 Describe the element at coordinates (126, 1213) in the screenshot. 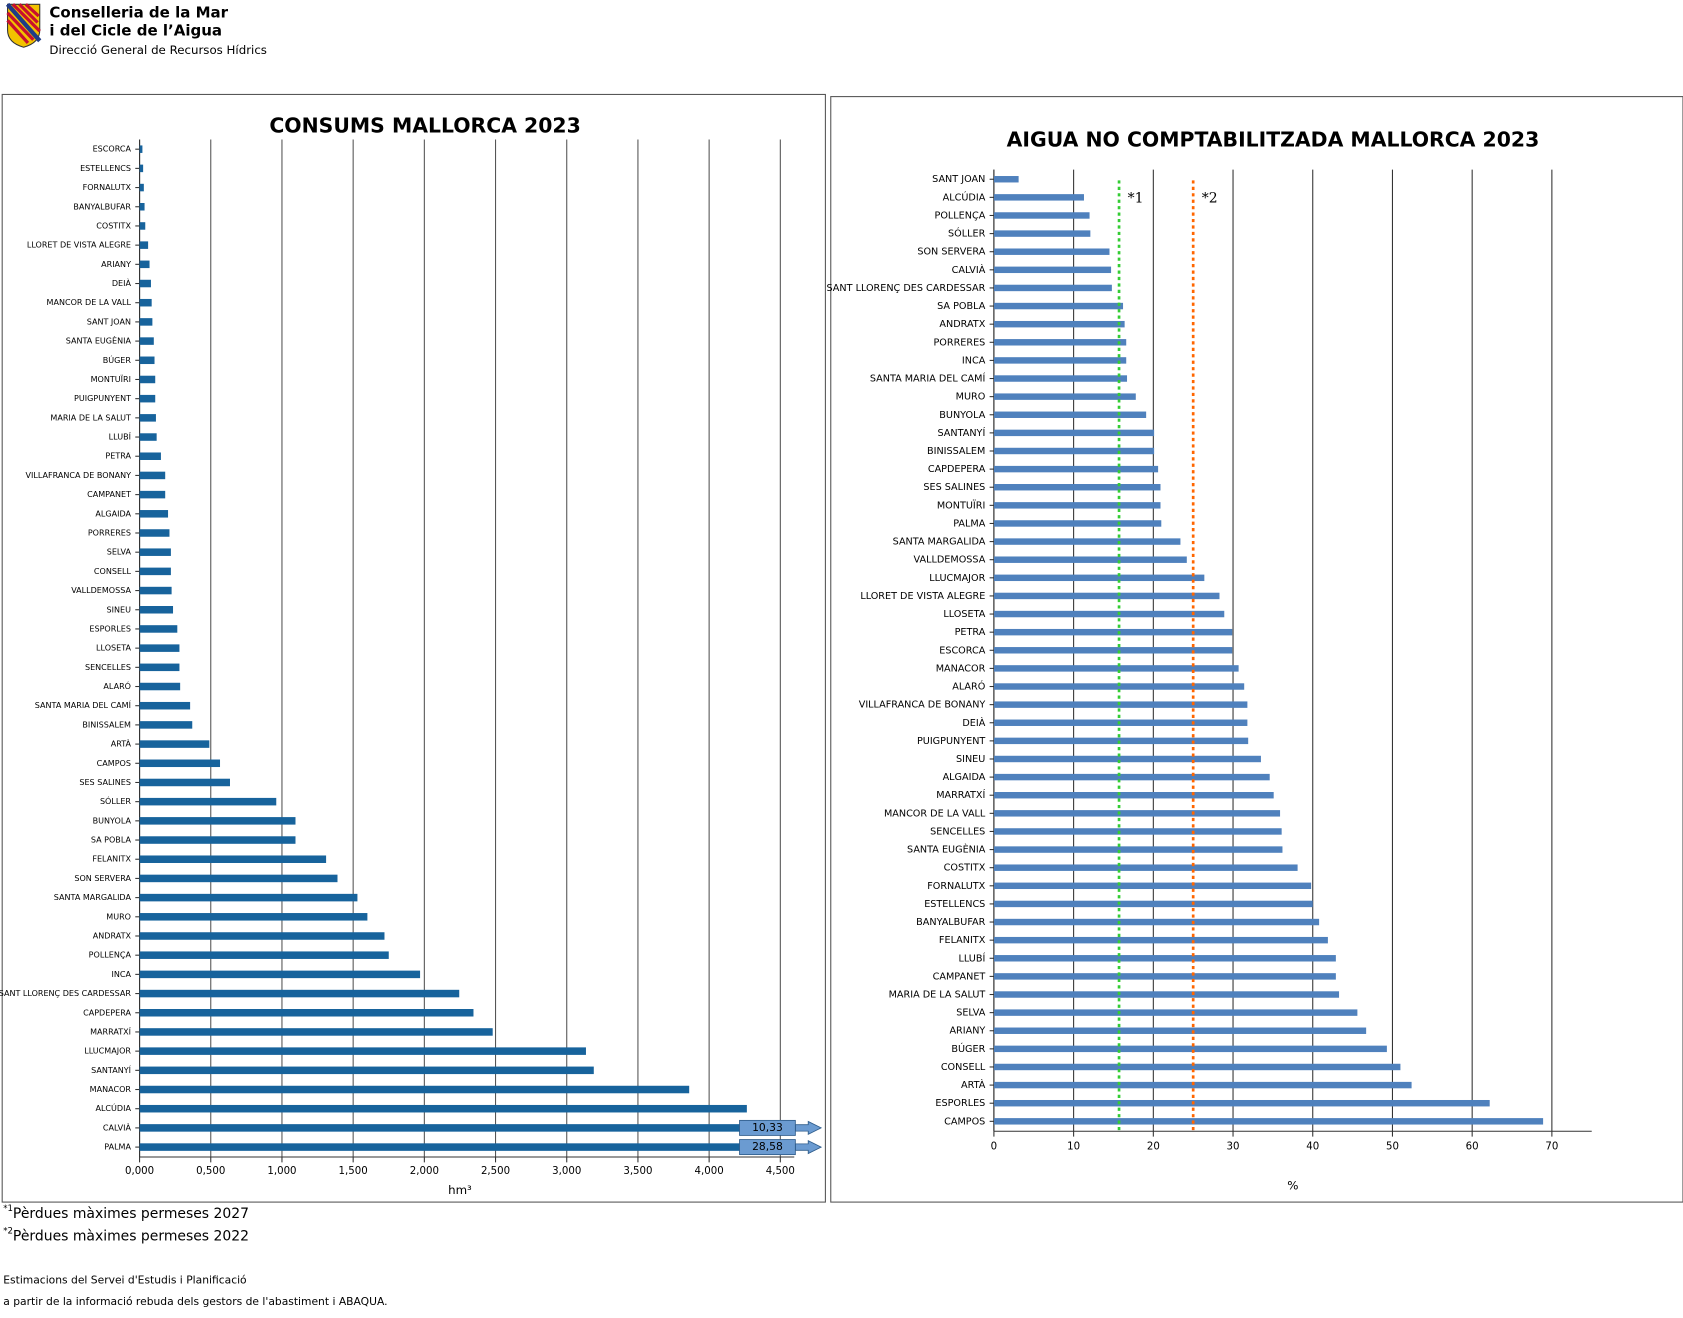

I see `note: *1 Pèrdues màximes permeses 2027` at that location.